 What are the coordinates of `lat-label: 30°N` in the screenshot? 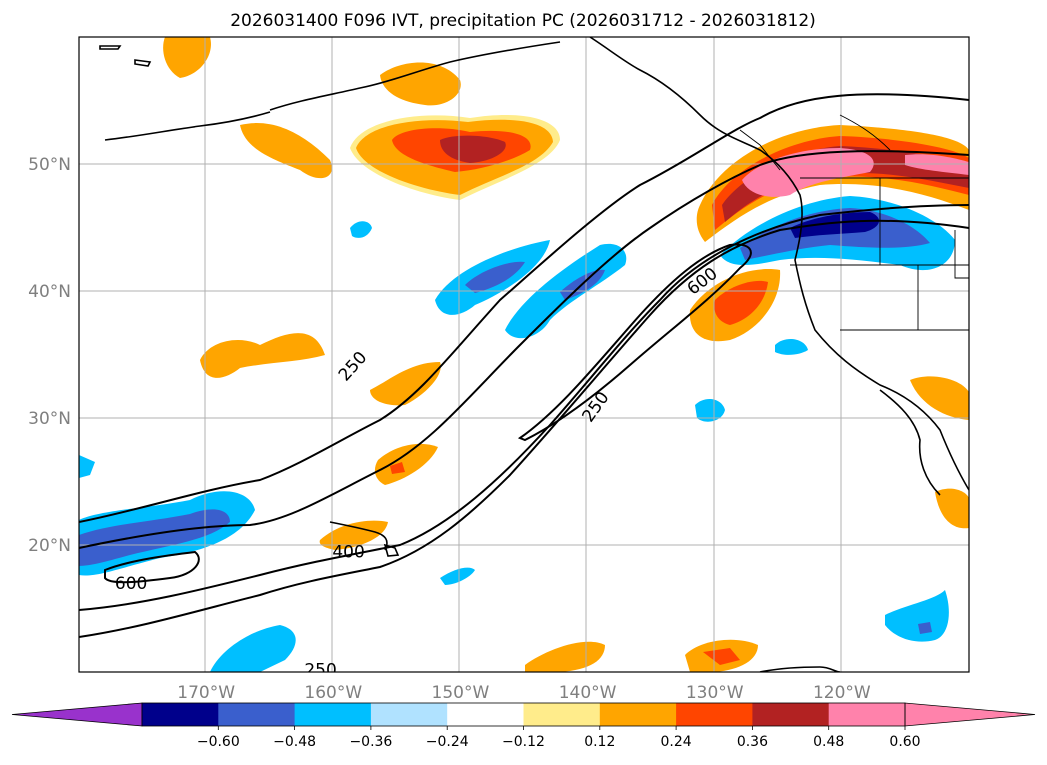 It's located at (49, 419).